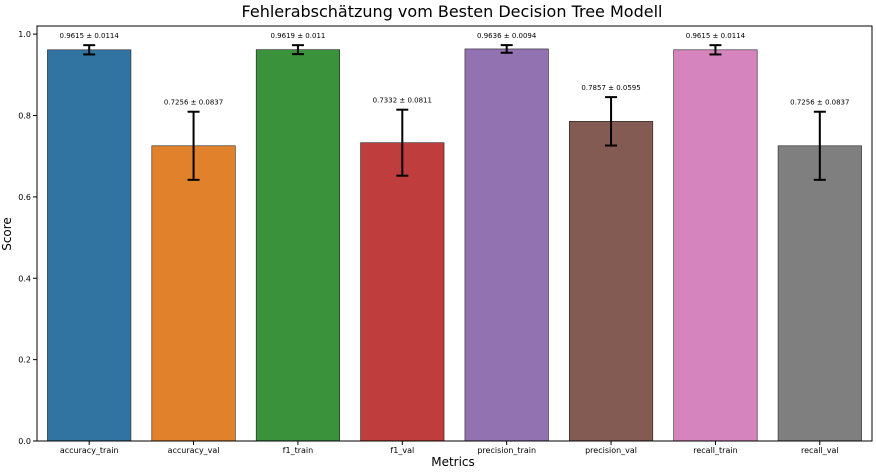  Describe the element at coordinates (506, 245) in the screenshot. I see `bar-precision_train` at that location.